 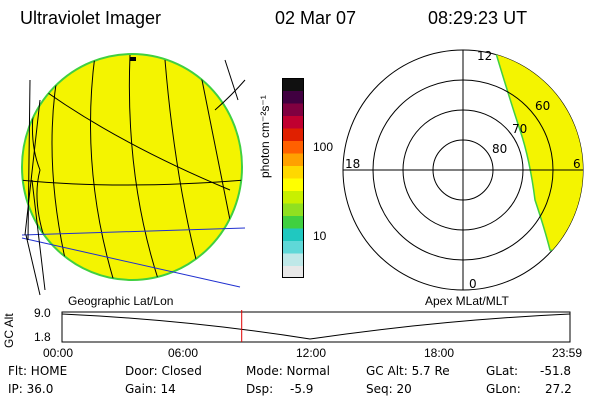 What do you see at coordinates (260, 389) in the screenshot?
I see `dsp-label: Dsp:` at bounding box center [260, 389].